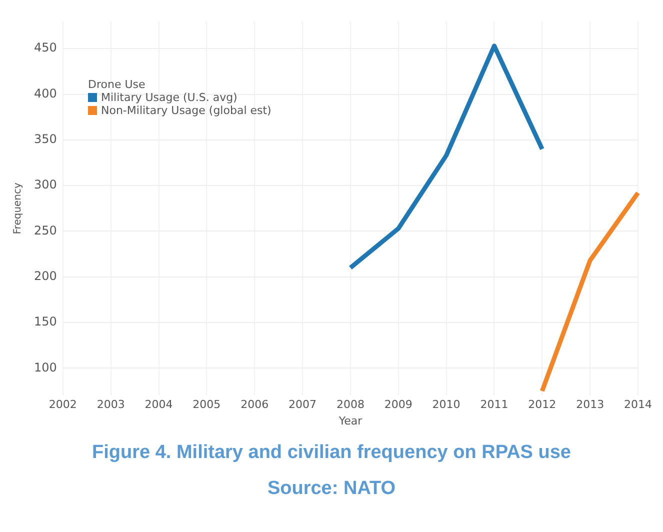 Image resolution: width=663 pixels, height=532 pixels. What do you see at coordinates (494, 405) in the screenshot?
I see `x-tick-label: 2011` at bounding box center [494, 405].